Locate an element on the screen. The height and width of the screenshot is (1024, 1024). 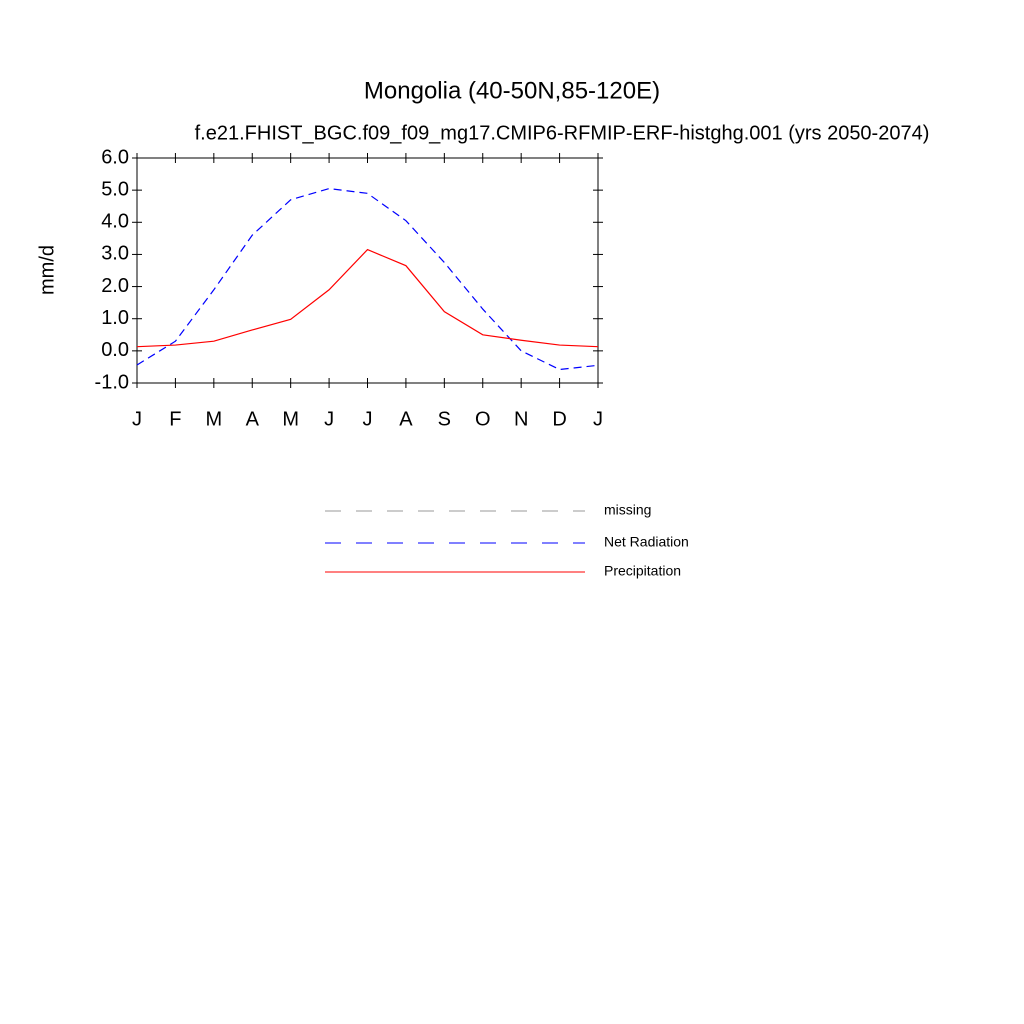
y-tick-label: 0.0 is located at coordinates (115, 350).